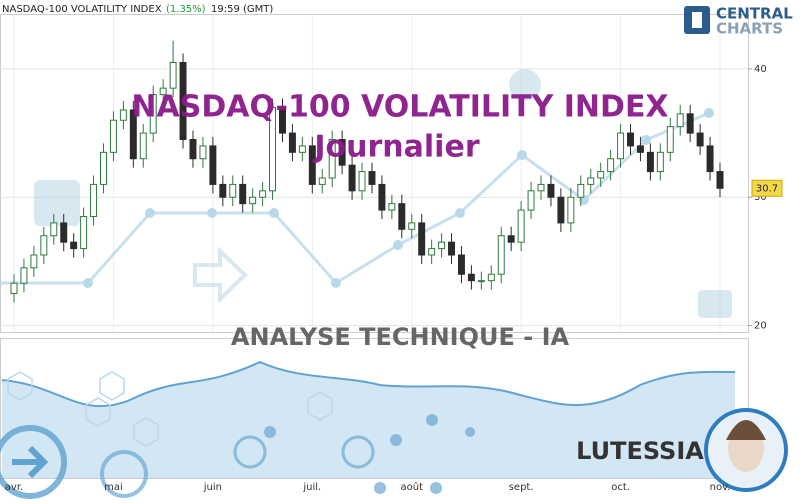 The height and width of the screenshot is (504, 800). I want to click on y-tick-label: 40, so click(760, 69).